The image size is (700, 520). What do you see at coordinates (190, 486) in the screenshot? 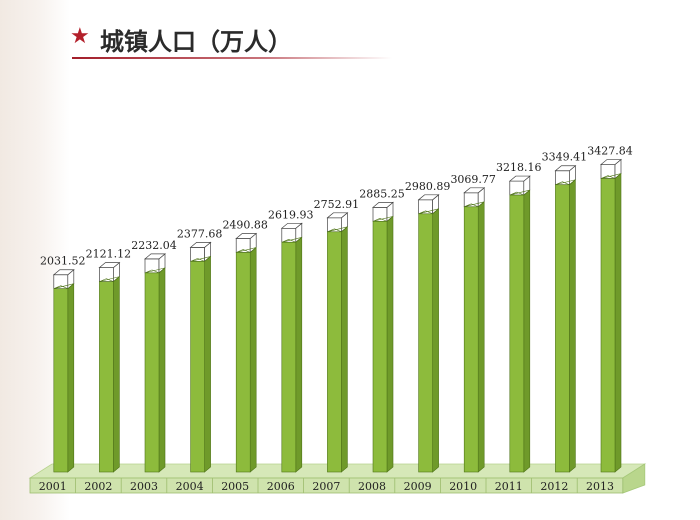
I see `x-tick-label: 2004` at bounding box center [190, 486].